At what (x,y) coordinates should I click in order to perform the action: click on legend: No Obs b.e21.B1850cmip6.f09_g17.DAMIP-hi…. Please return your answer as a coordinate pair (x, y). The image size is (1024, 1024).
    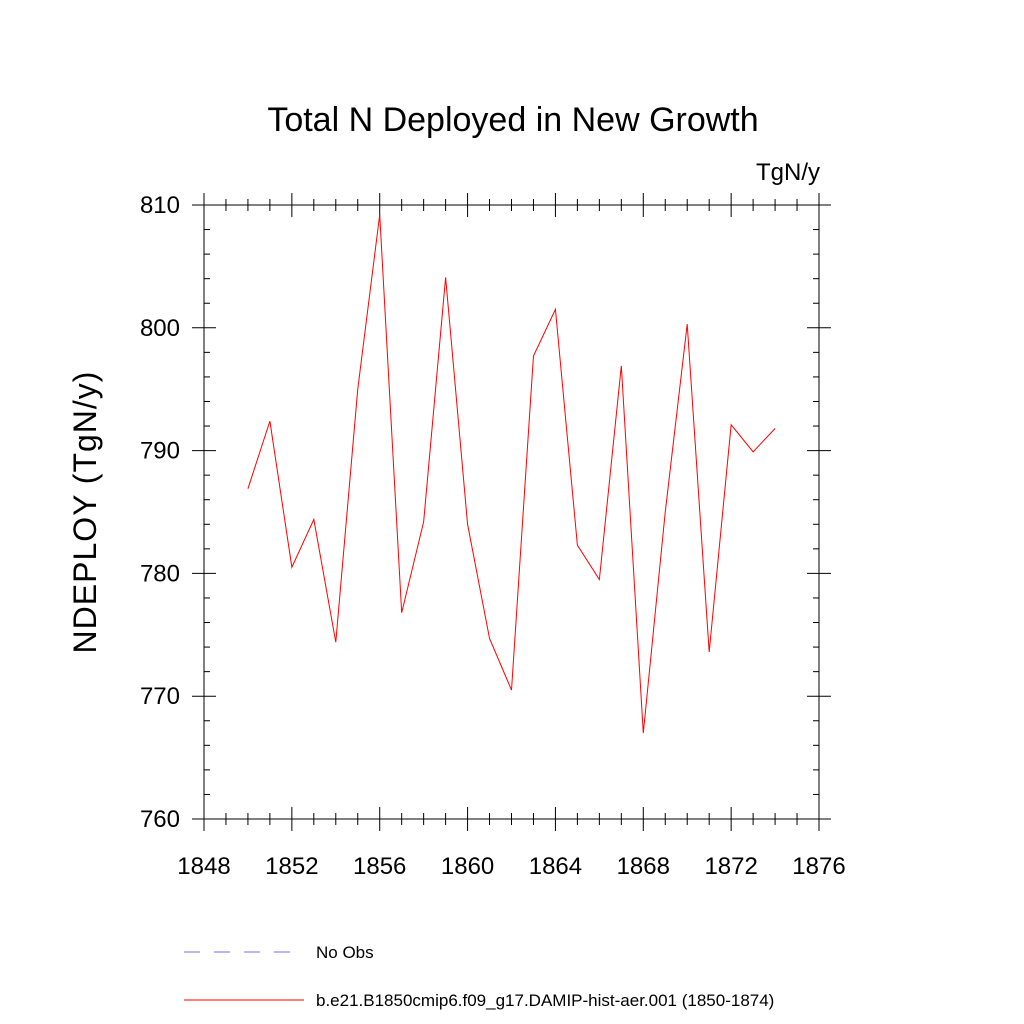
    Looking at the image, I should click on (479, 976).